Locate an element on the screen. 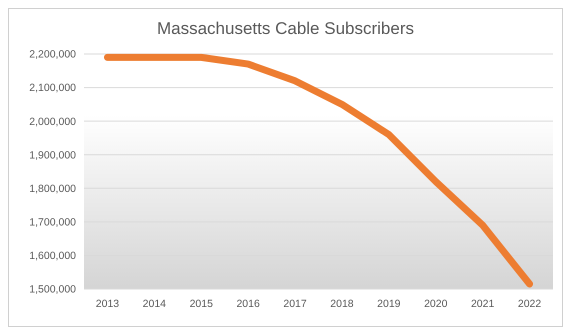  y-tick-label: 1,600,000 is located at coordinates (52, 256).